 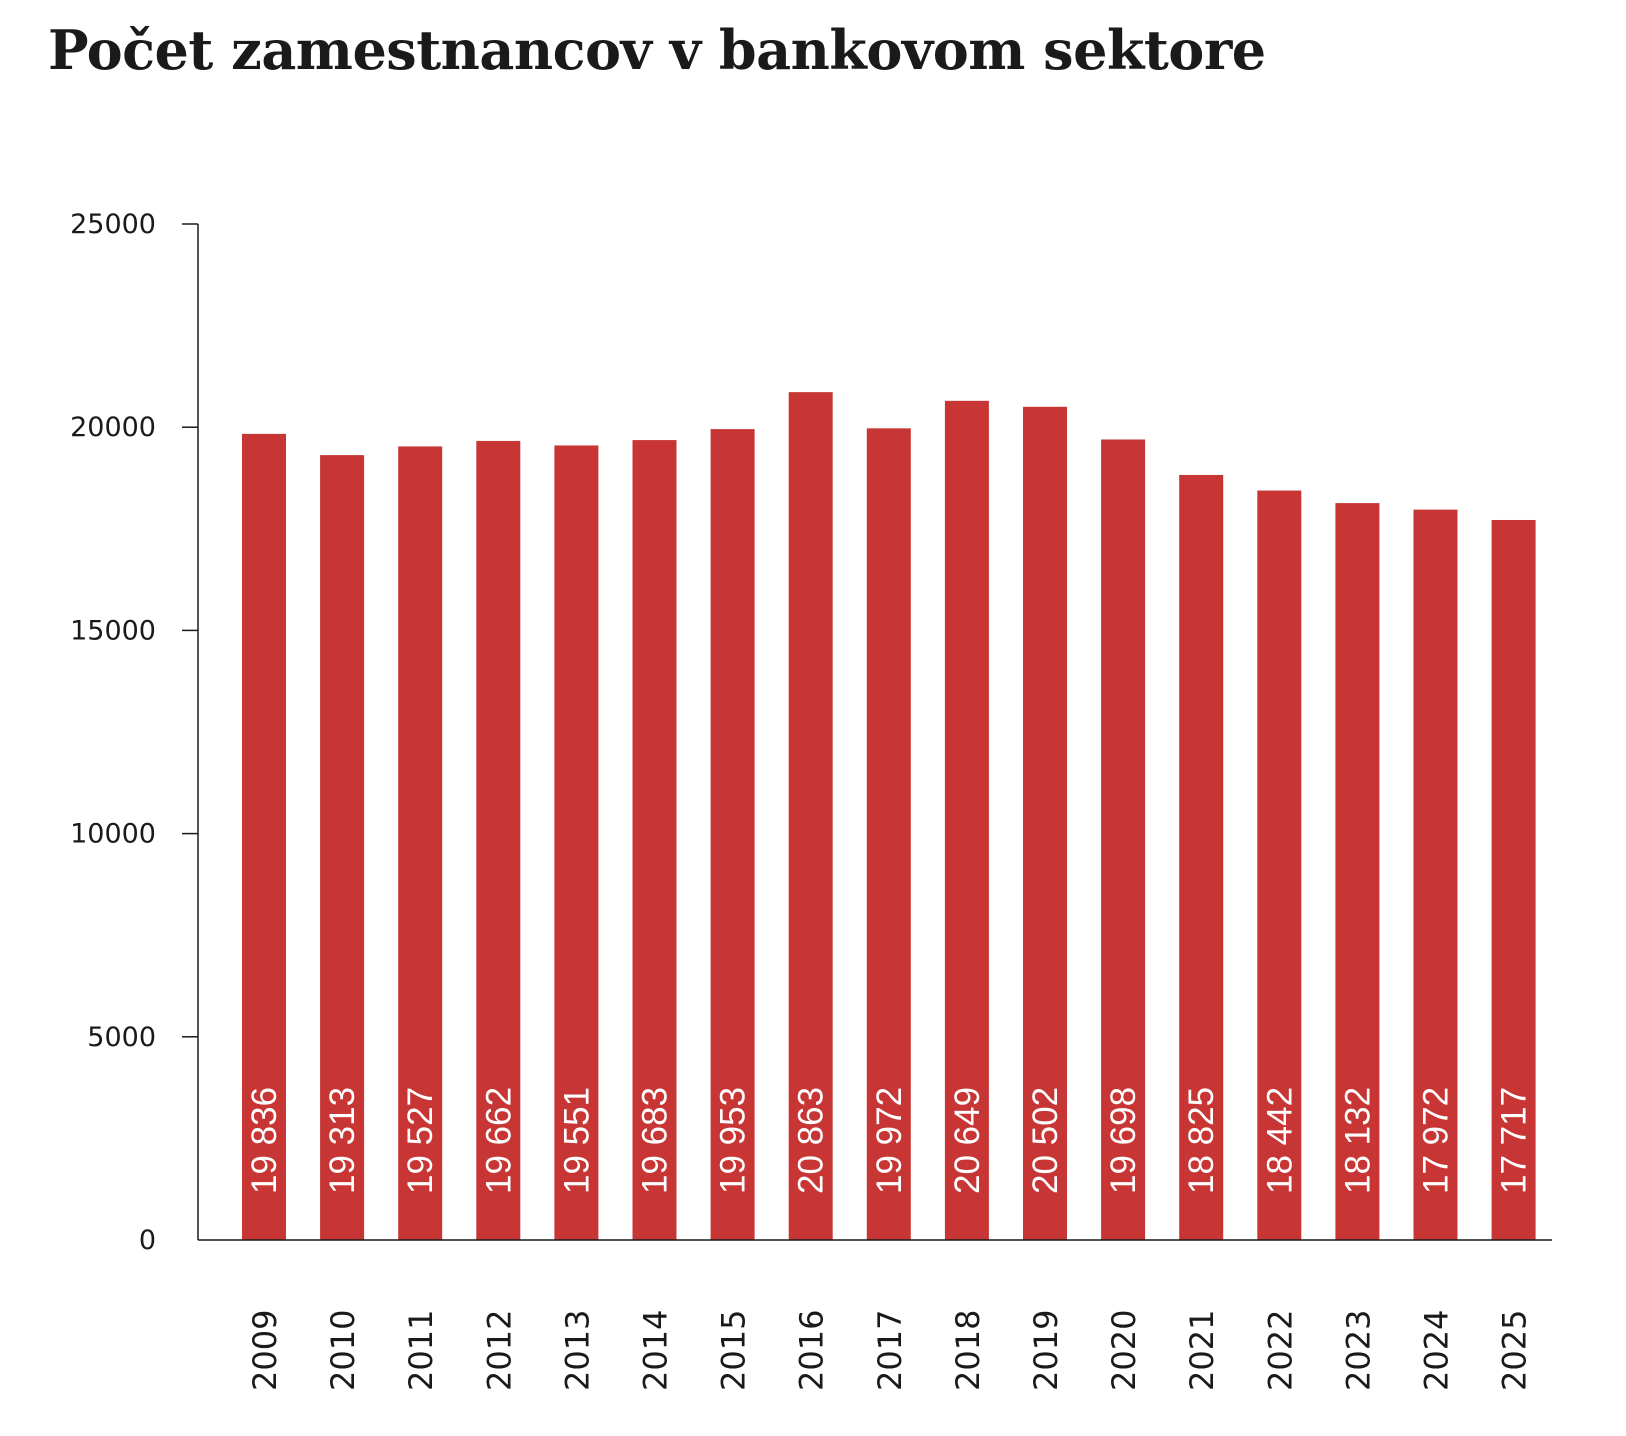 I want to click on value-label: 19 551, so click(x=576, y=1140).